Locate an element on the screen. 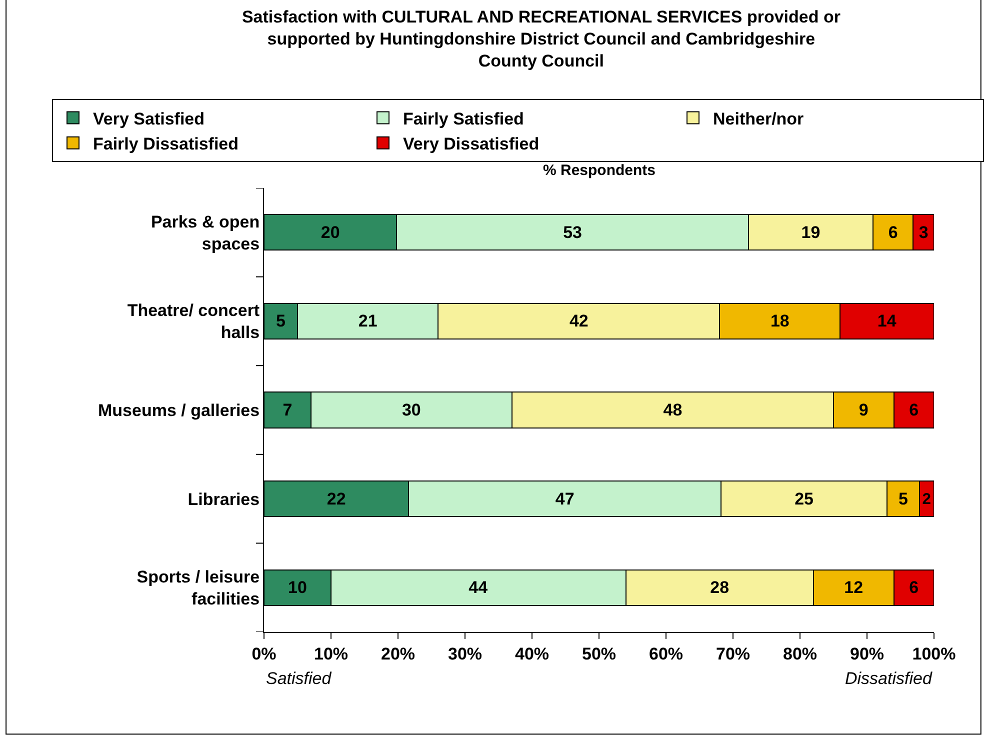 Image resolution: width=984 pixels, height=743 pixels. x-tick-label: 50% is located at coordinates (599, 654).